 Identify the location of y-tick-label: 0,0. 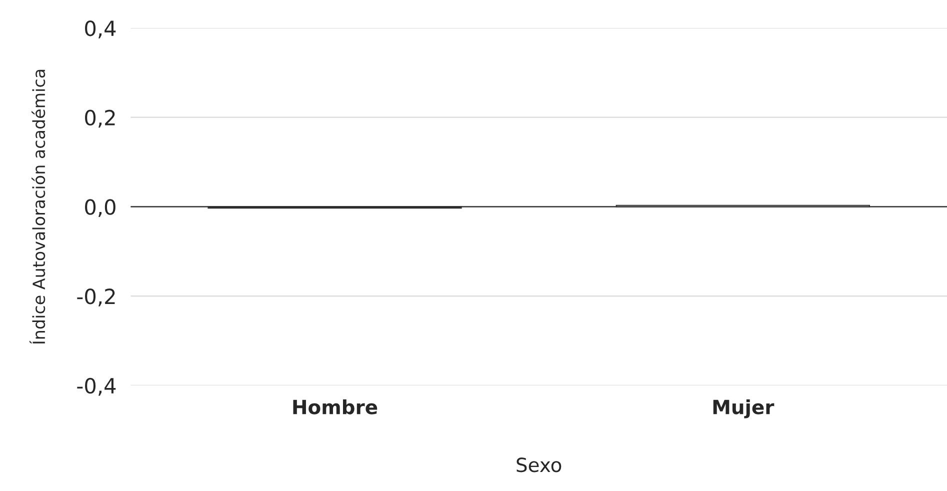
(100, 208).